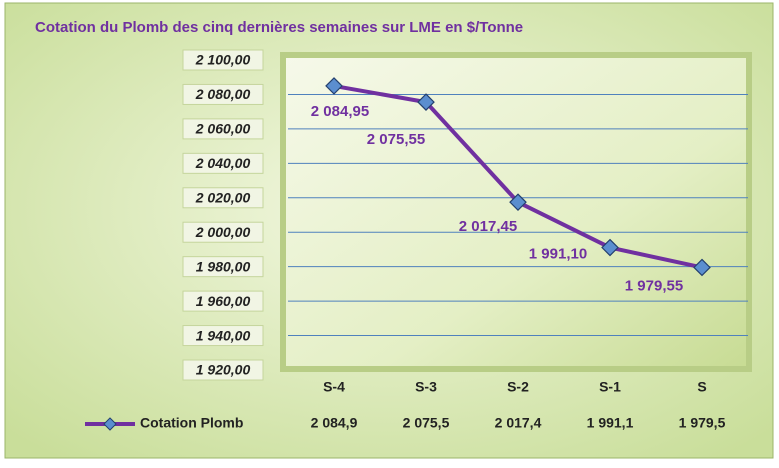  What do you see at coordinates (334, 423) in the screenshot?
I see `table-value: 2 084,9` at bounding box center [334, 423].